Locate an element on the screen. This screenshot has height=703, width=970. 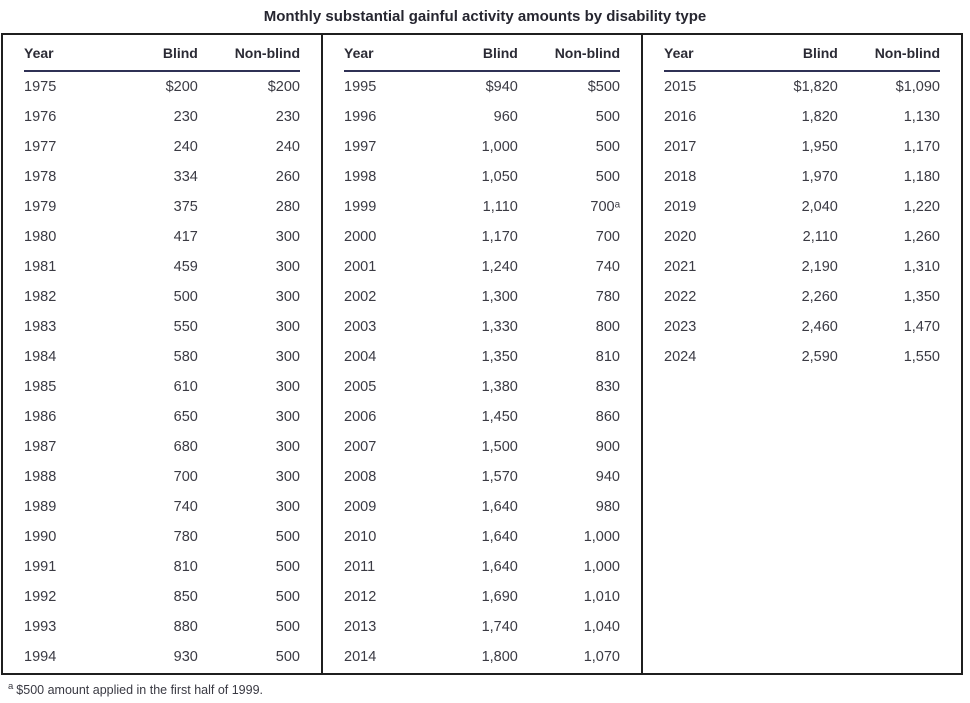
blind-cell: 2,590 is located at coordinates (819, 357).